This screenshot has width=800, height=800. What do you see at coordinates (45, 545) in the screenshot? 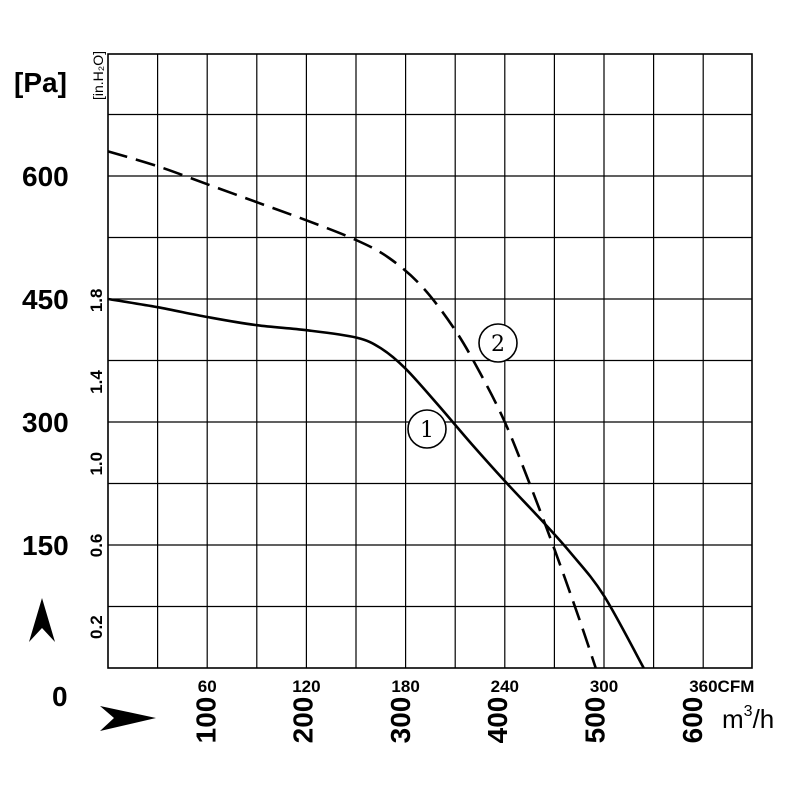
I see `y-tick-pa-label: 150` at bounding box center [45, 545].